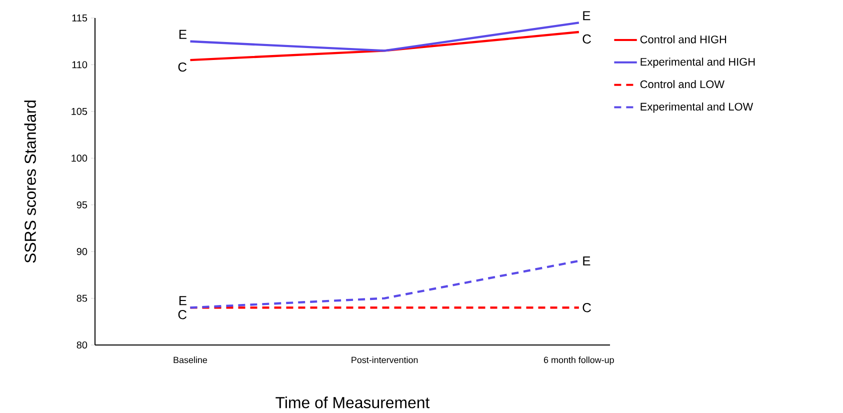 This screenshot has width=843, height=413. Describe the element at coordinates (80, 18) in the screenshot. I see `y-tick-label: 115` at that location.